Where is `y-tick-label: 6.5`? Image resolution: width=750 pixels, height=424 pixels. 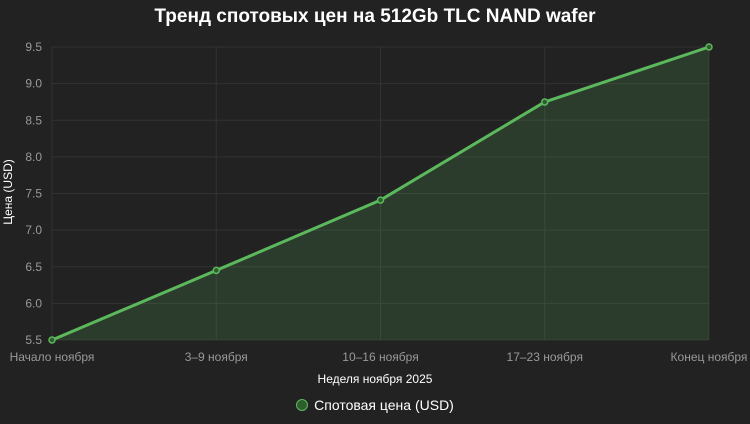
y-tick-label: 6.5 is located at coordinates (33, 267).